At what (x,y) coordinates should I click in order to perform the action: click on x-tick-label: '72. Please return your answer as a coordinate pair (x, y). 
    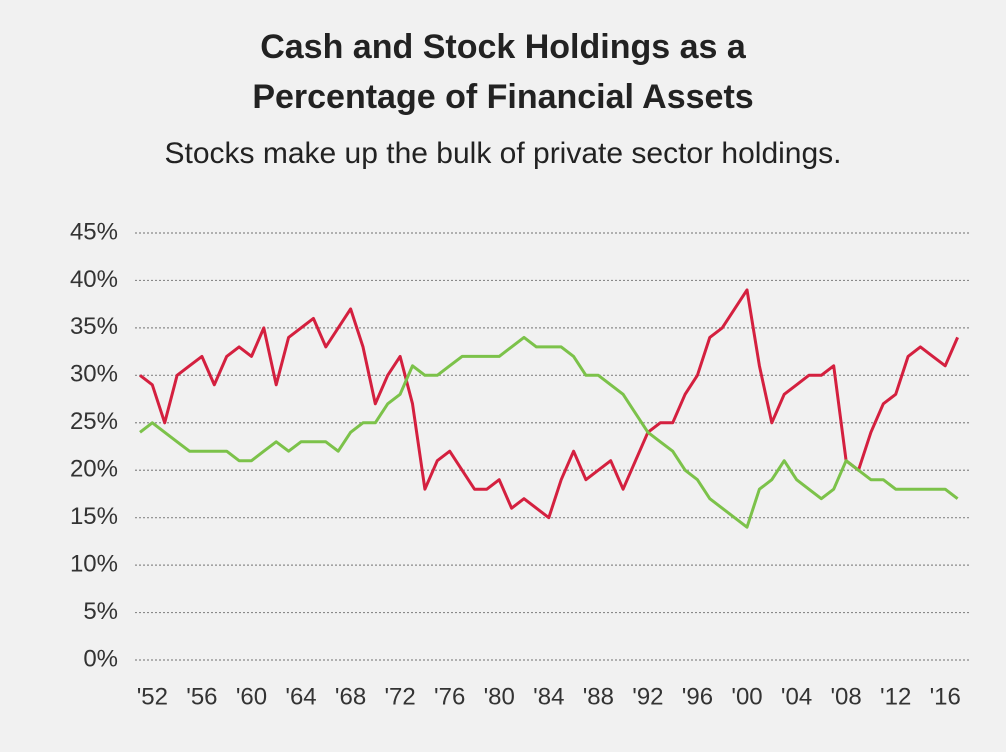
    Looking at the image, I should click on (399, 696).